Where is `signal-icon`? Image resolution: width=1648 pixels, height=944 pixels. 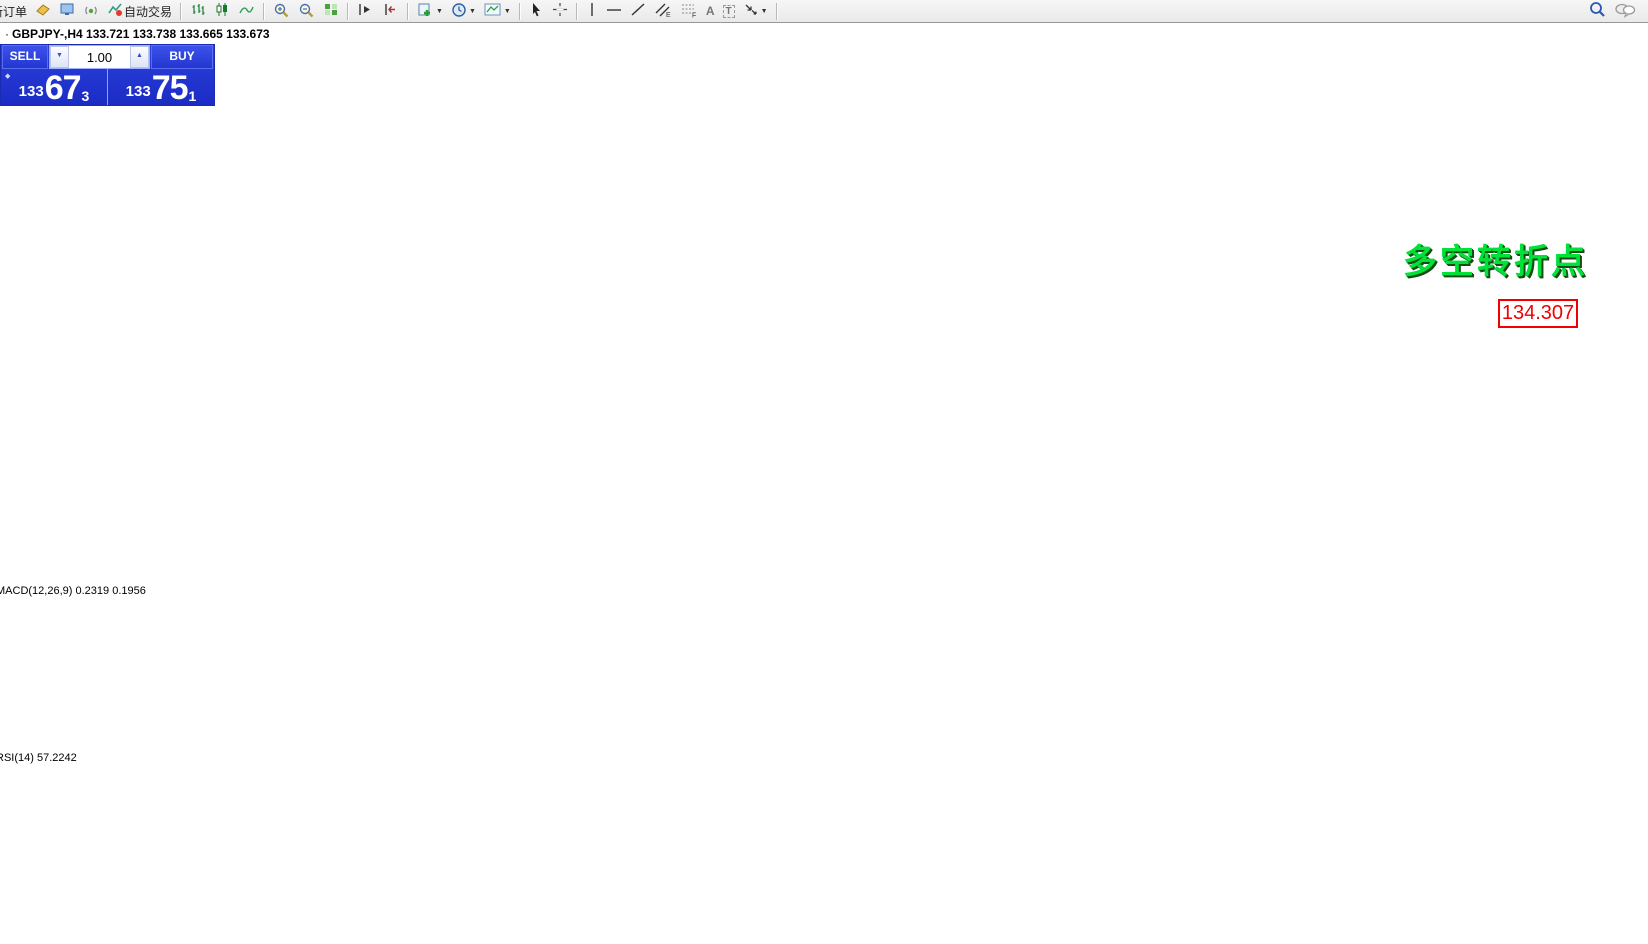 signal-icon is located at coordinates (91, 11).